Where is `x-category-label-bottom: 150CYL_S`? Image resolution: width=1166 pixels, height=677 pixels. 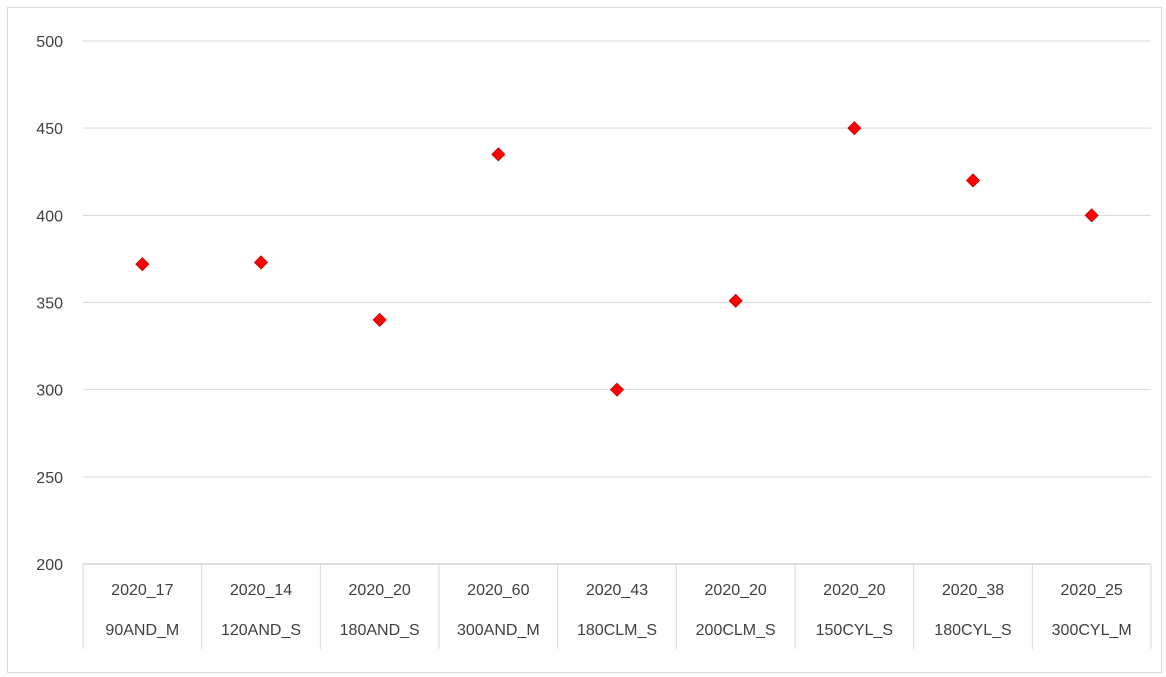 x-category-label-bottom: 150CYL_S is located at coordinates (854, 630).